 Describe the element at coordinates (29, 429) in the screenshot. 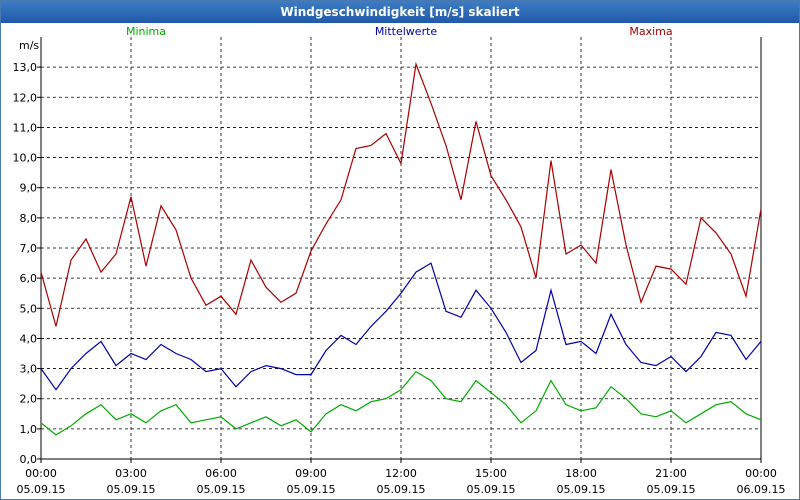

I see `y-tick-label: 1,0` at that location.